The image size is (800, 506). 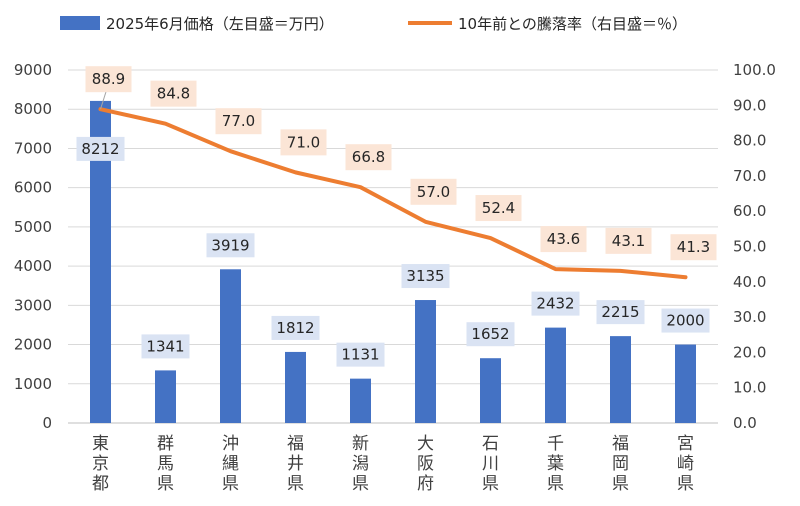 What do you see at coordinates (693, 247) in the screenshot?
I see `line-data-label: 41.3` at bounding box center [693, 247].